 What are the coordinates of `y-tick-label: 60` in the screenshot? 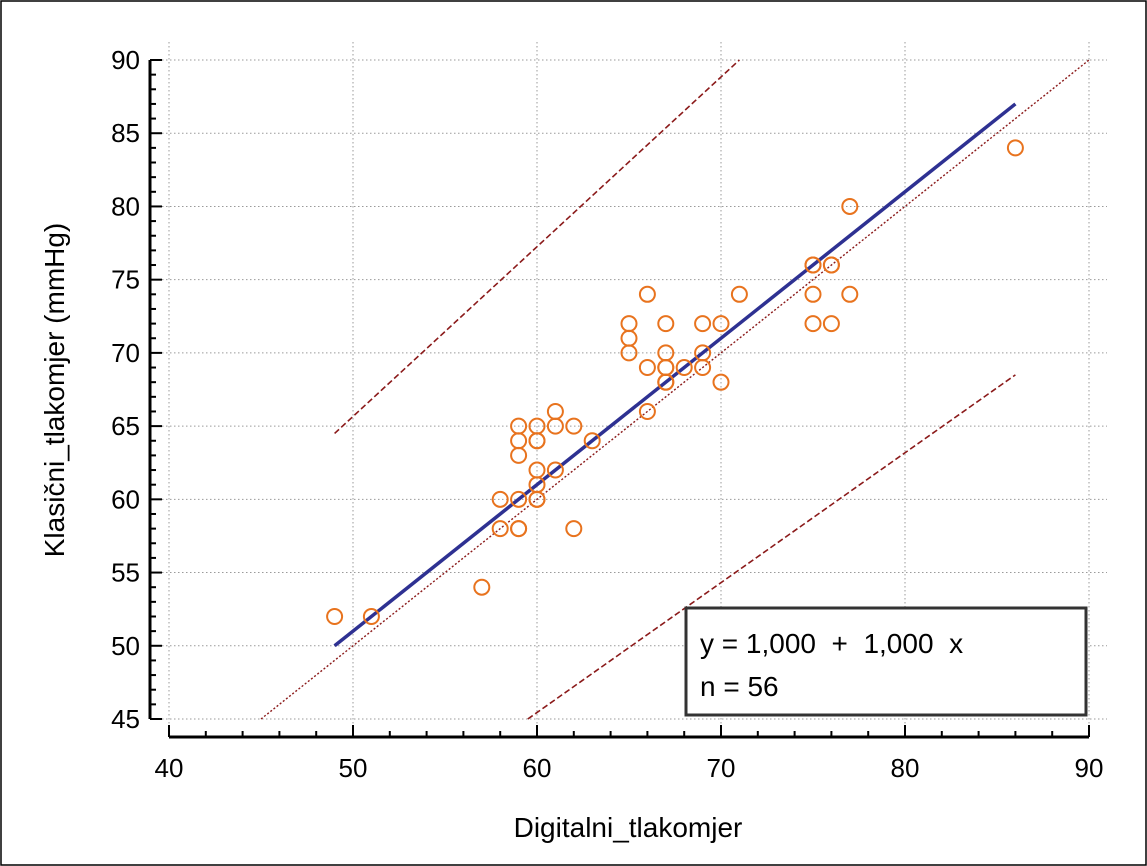 It's located at (125, 499).